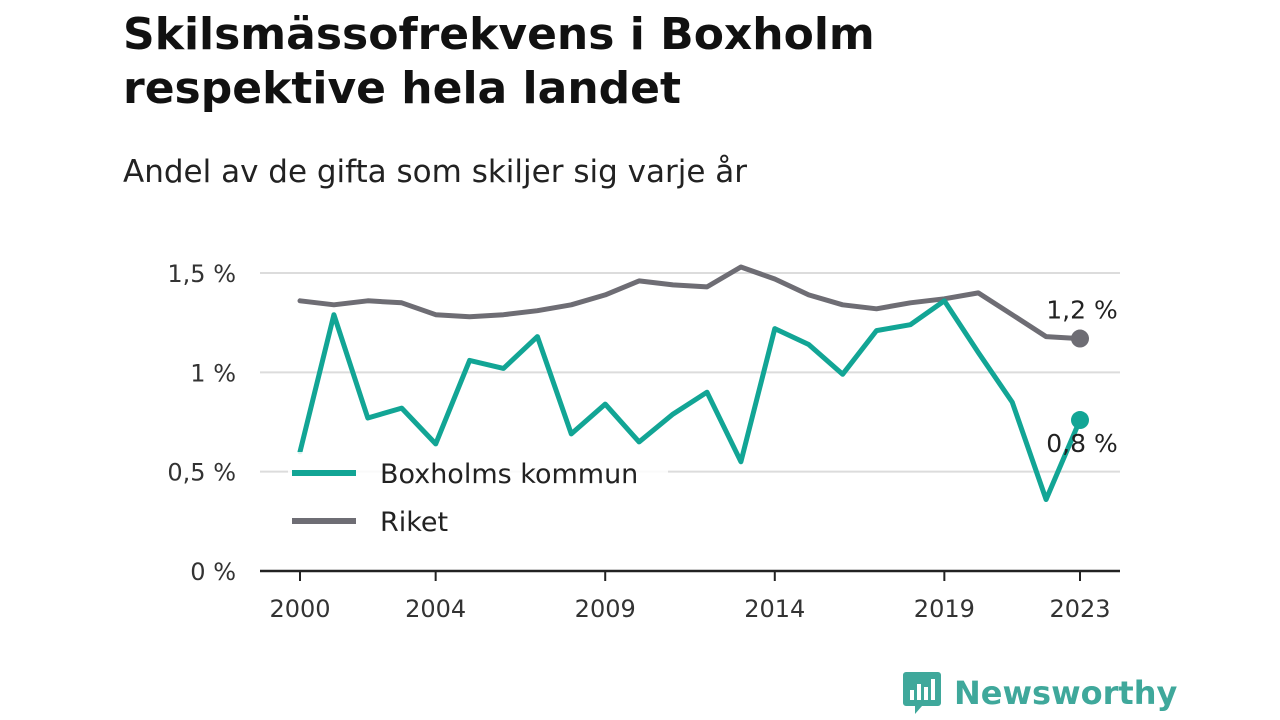  I want to click on y-tick-label: 1 %, so click(213, 373).